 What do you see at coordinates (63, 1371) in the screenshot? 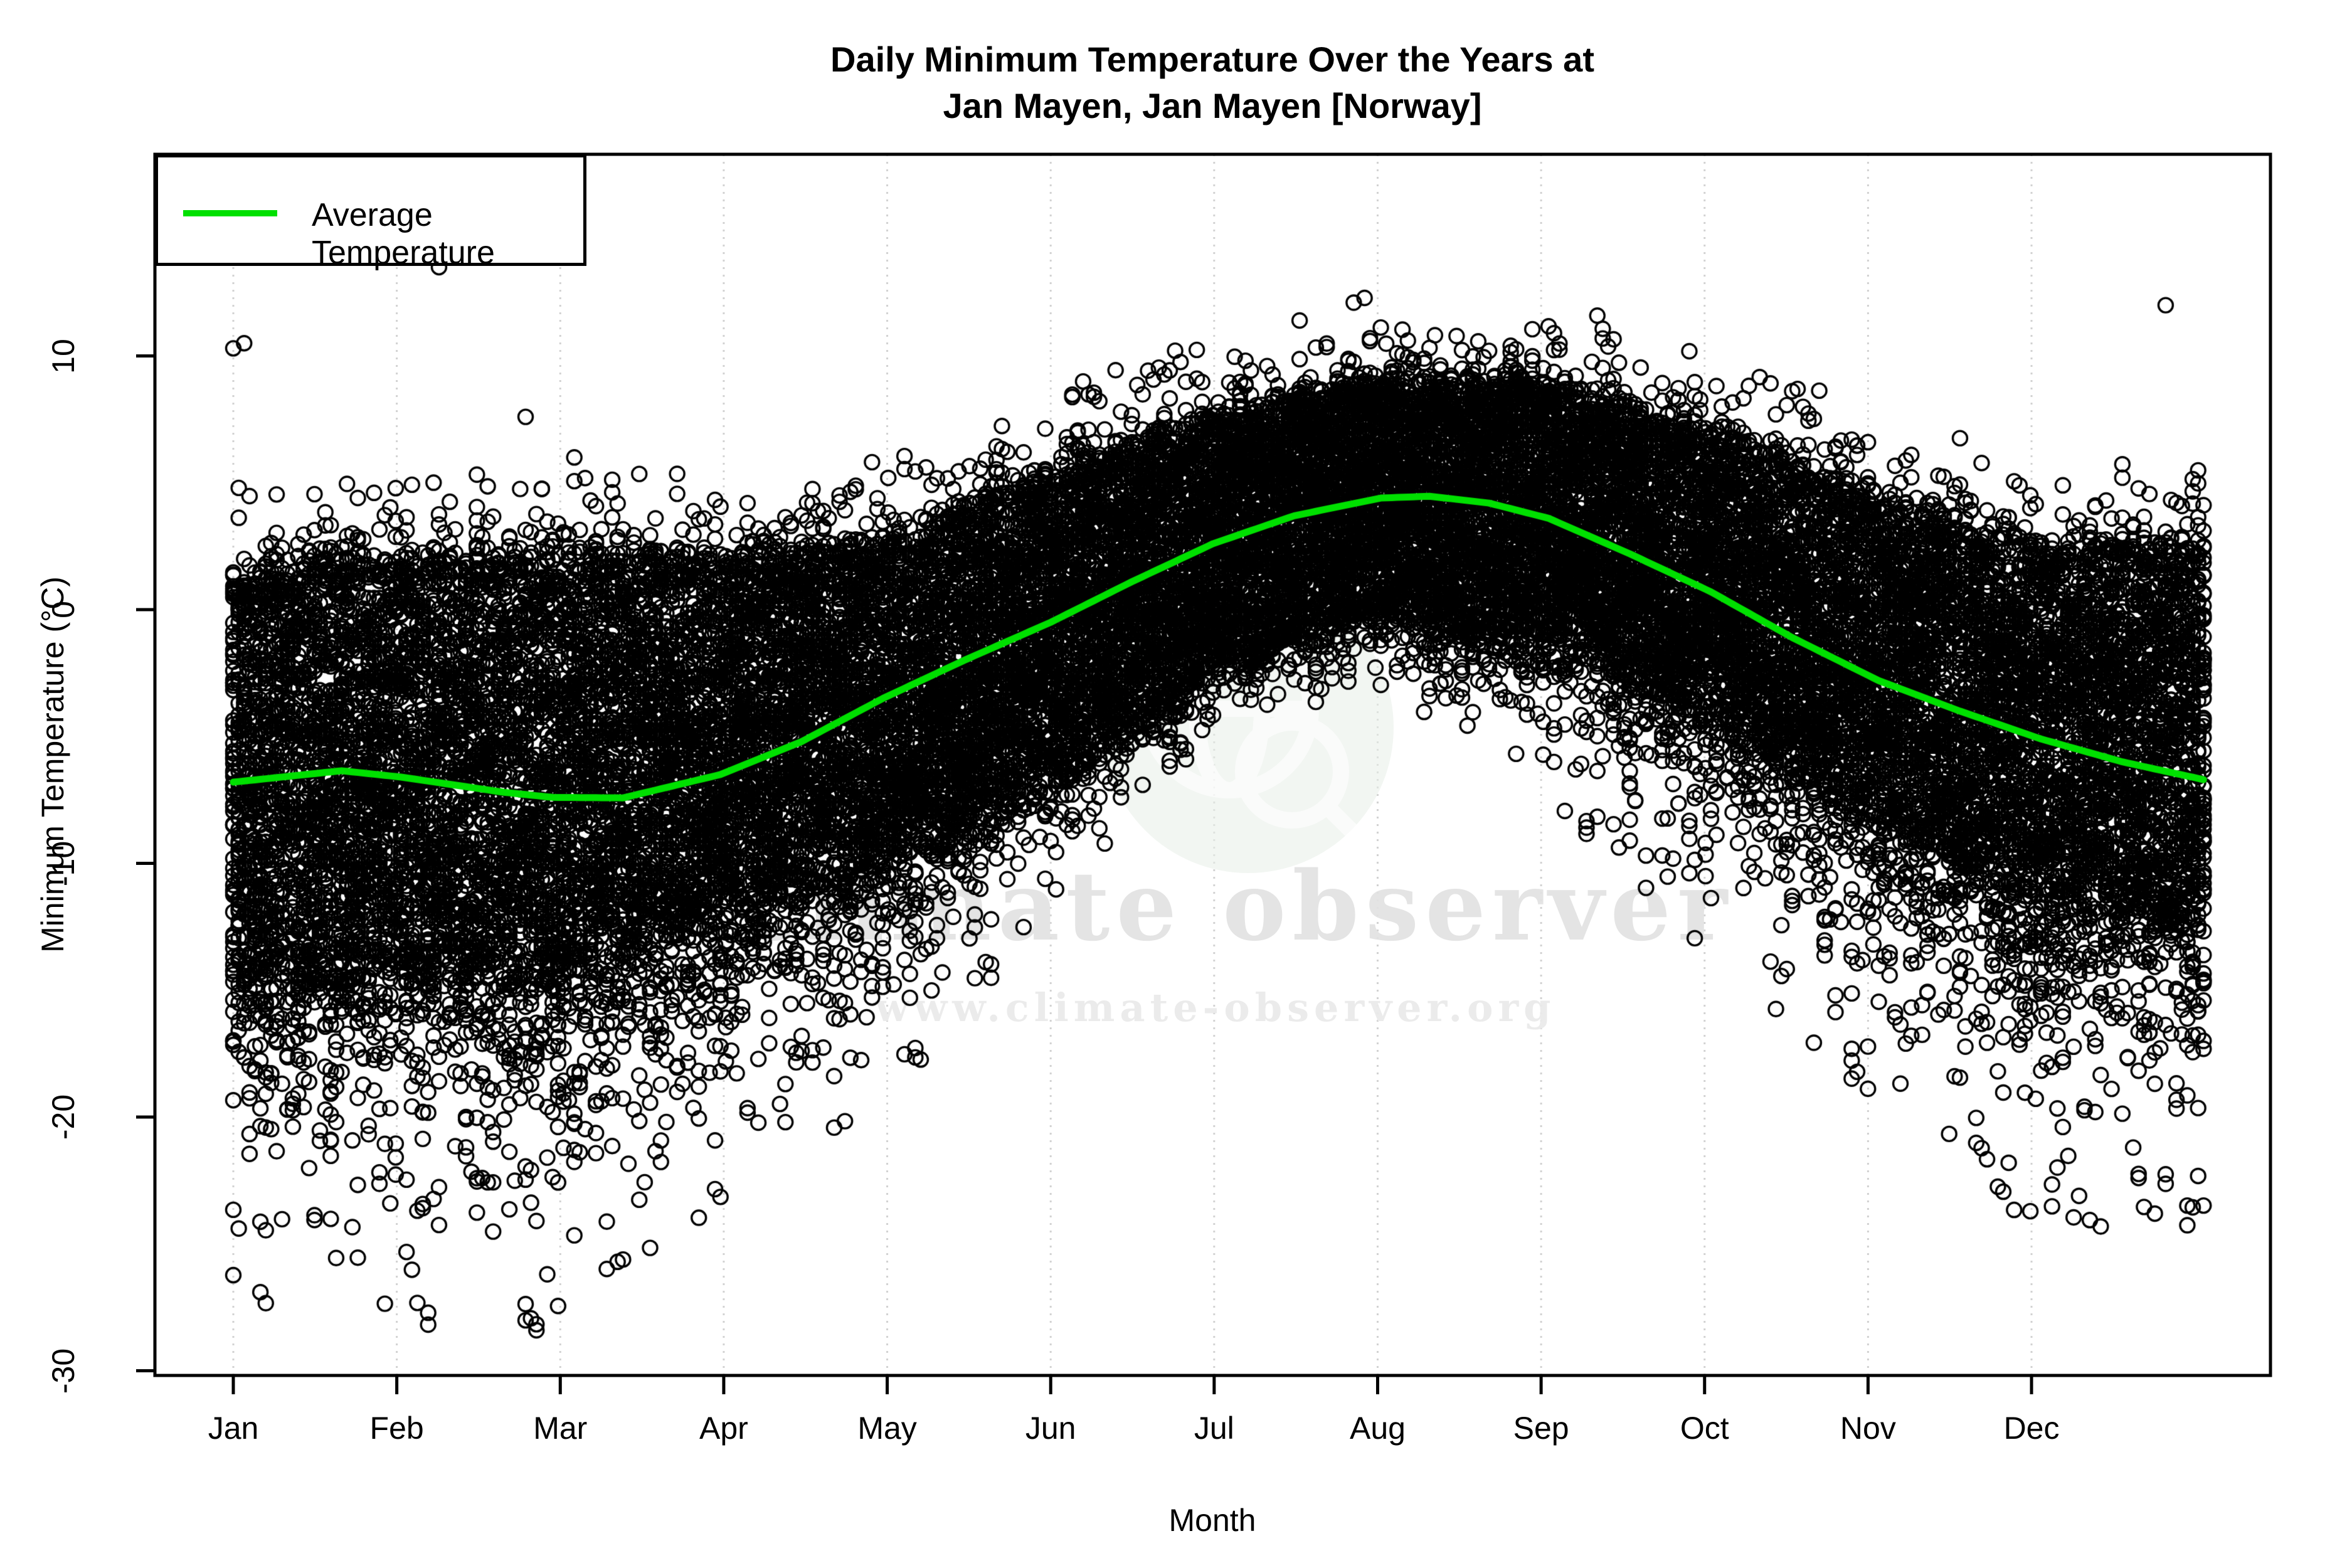
I see `y-tick-label--30: -30` at bounding box center [63, 1371].